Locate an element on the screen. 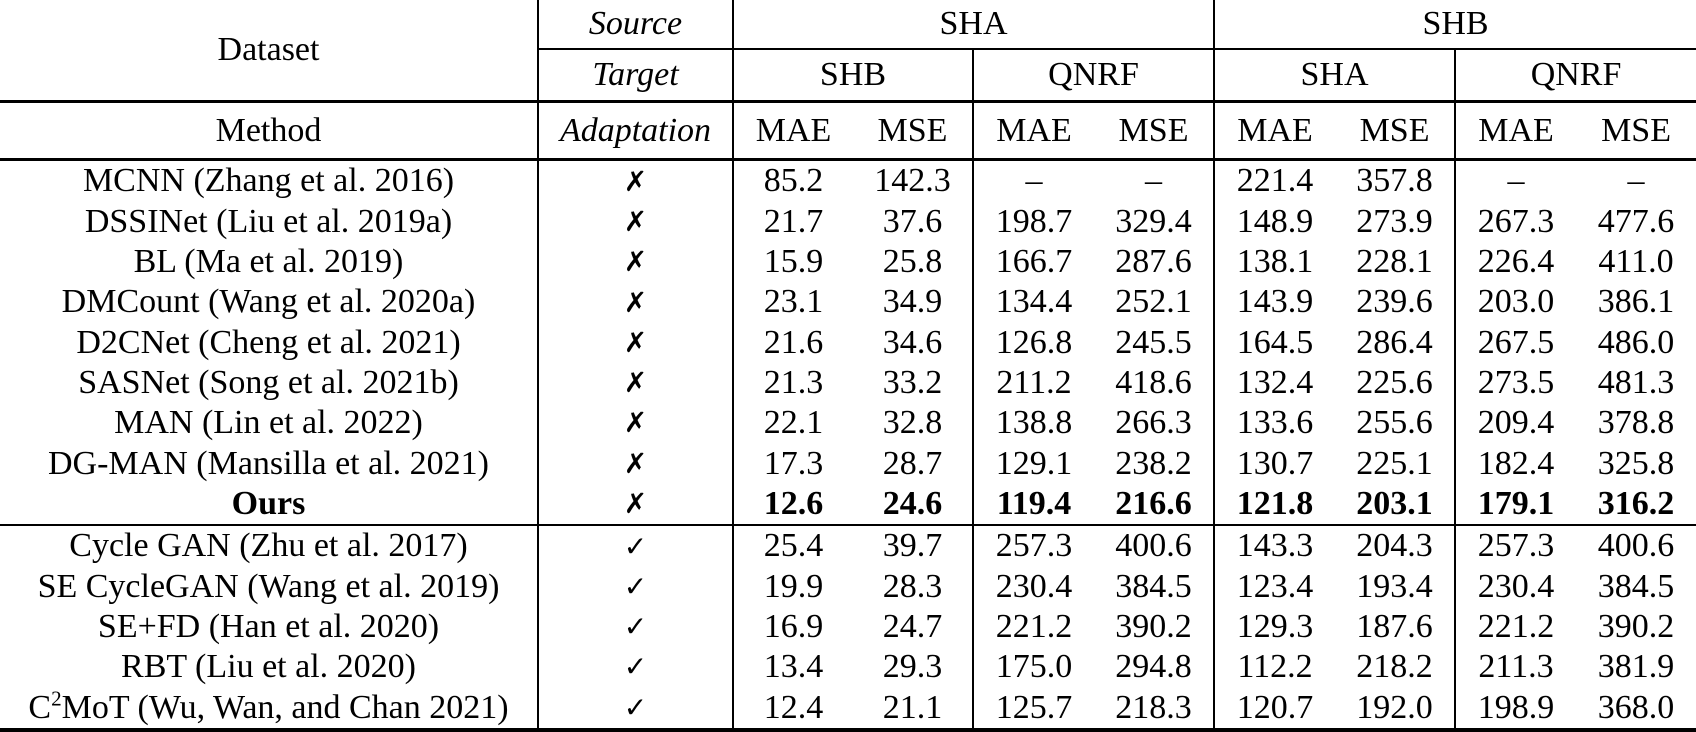 Image resolution: width=1696 pixels, height=732 pixels. target-shb-header: SHB is located at coordinates (853, 76).